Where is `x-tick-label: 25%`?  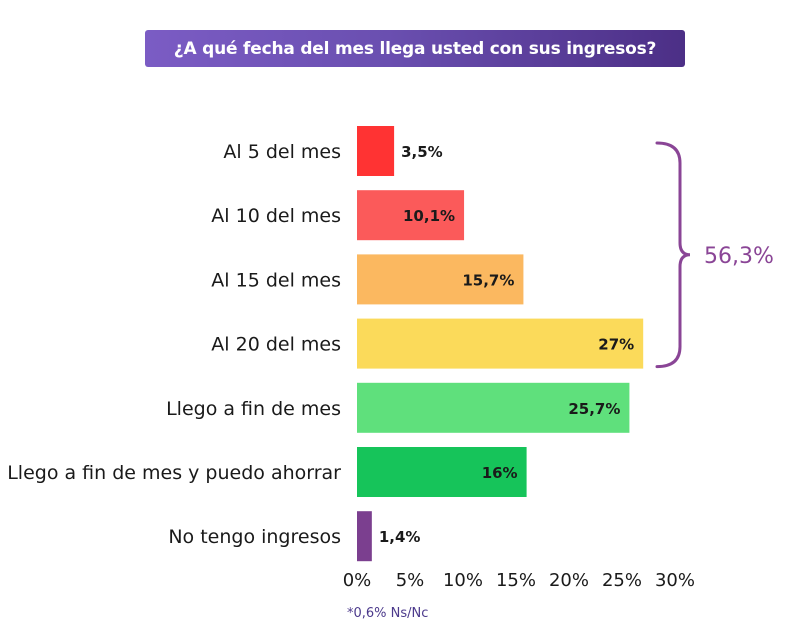
x-tick-label: 25% is located at coordinates (622, 580).